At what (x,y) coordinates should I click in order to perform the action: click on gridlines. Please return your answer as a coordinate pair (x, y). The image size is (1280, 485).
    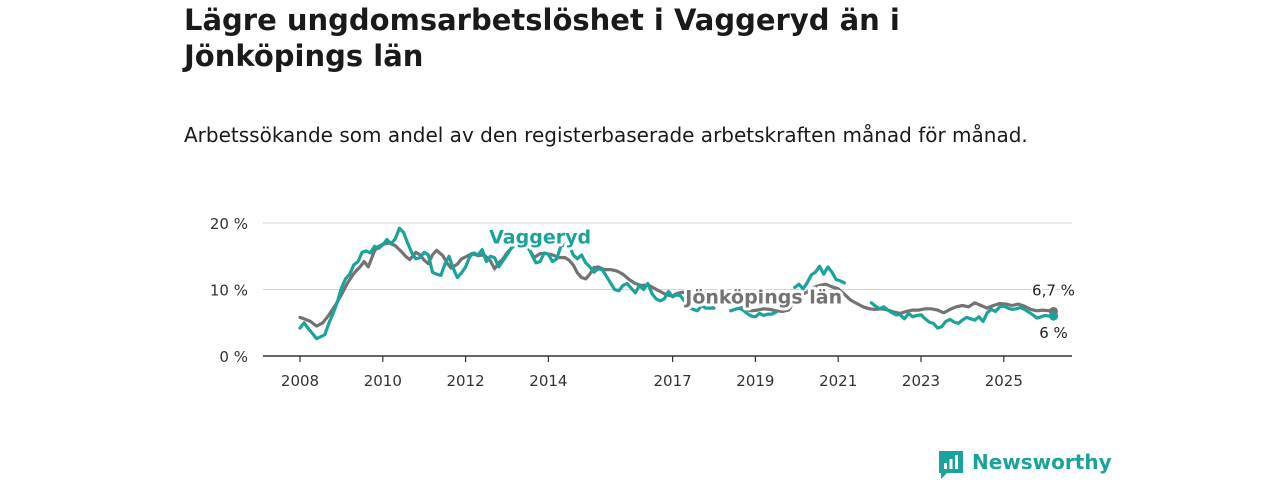
    Looking at the image, I should click on (667, 256).